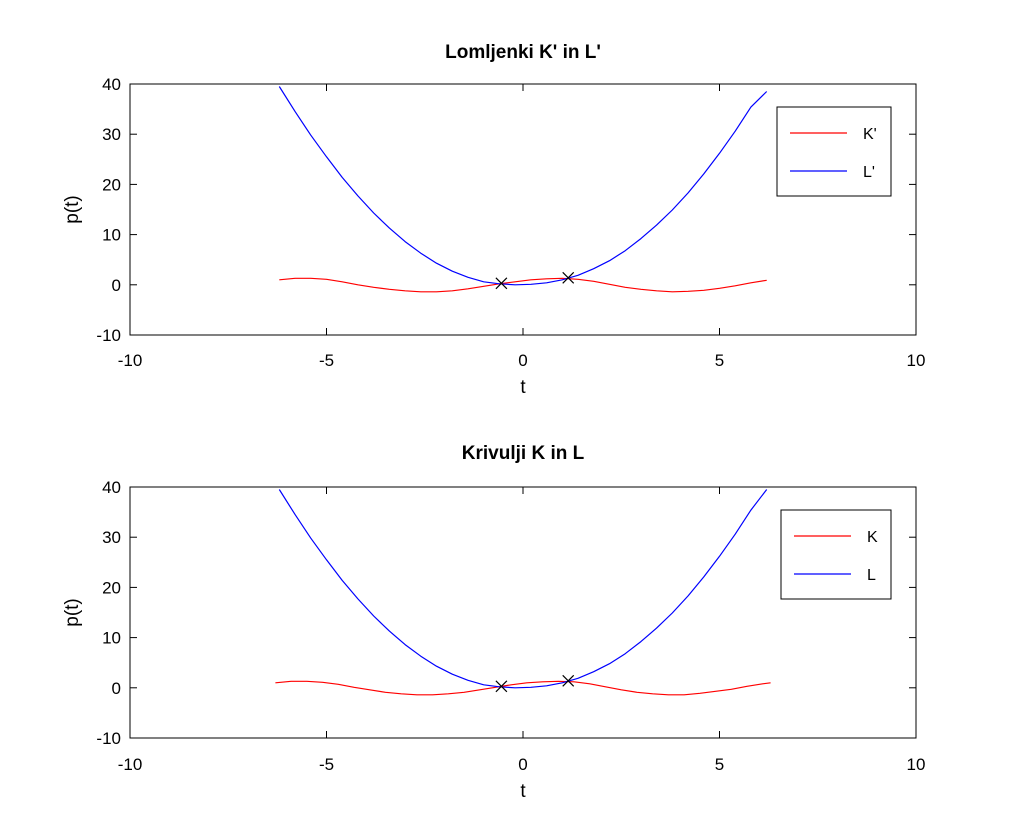 The width and height of the screenshot is (1012, 830). I want to click on legend-label: K, so click(872, 537).